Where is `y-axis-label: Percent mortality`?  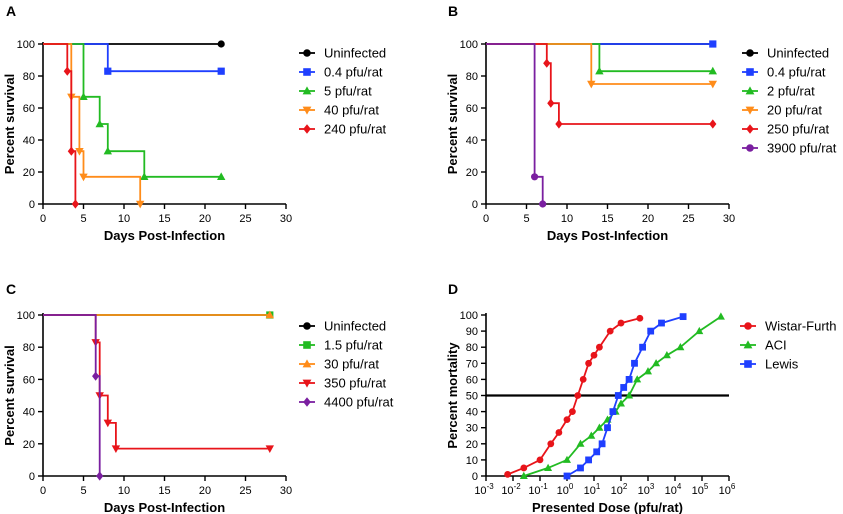 y-axis-label: Percent mortality is located at coordinates (452, 395).